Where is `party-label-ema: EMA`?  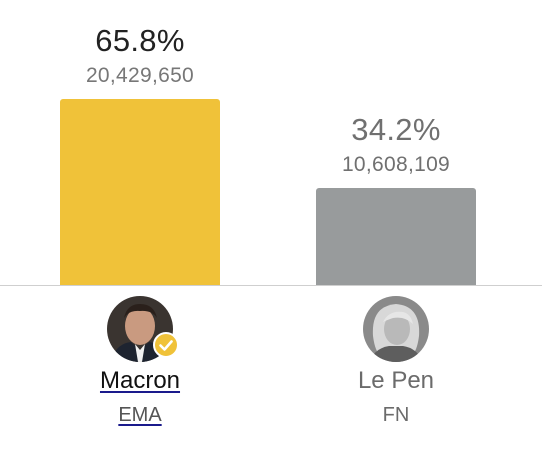
party-label-ema: EMA is located at coordinates (140, 415).